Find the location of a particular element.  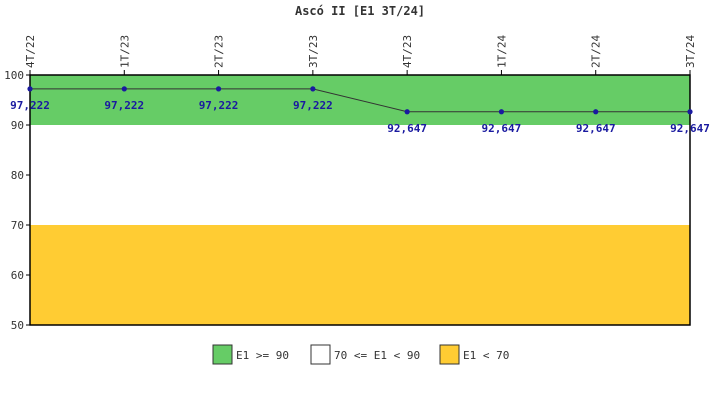

y-tick-label: 100 is located at coordinates (14, 75).